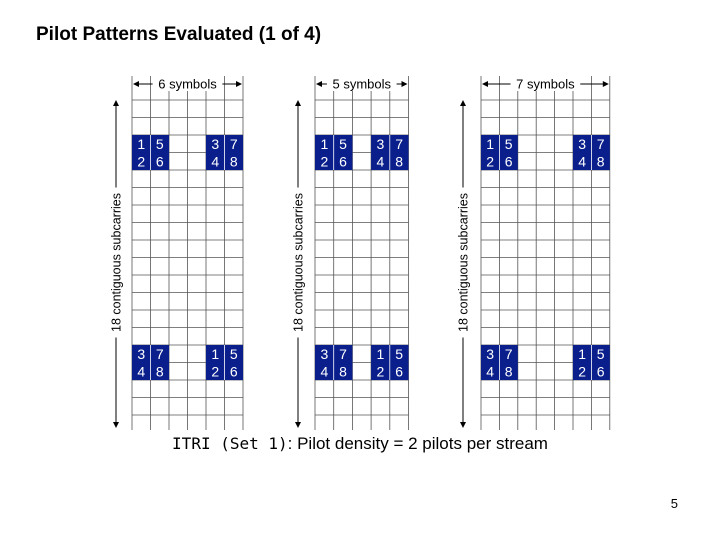  I want to click on symbols-label: 7 symbols, so click(545, 84).